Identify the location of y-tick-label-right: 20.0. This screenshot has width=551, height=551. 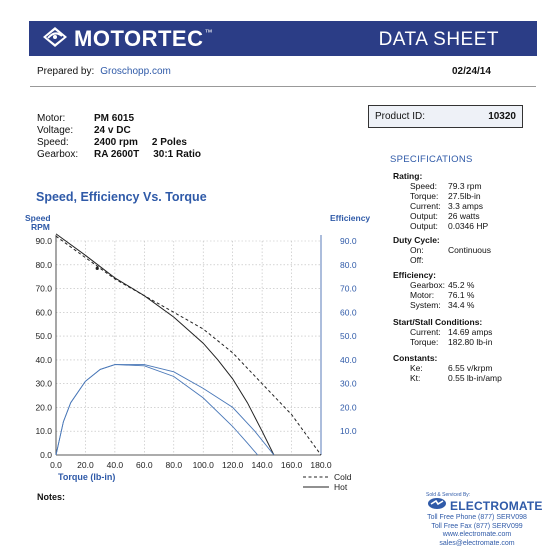
(348, 407).